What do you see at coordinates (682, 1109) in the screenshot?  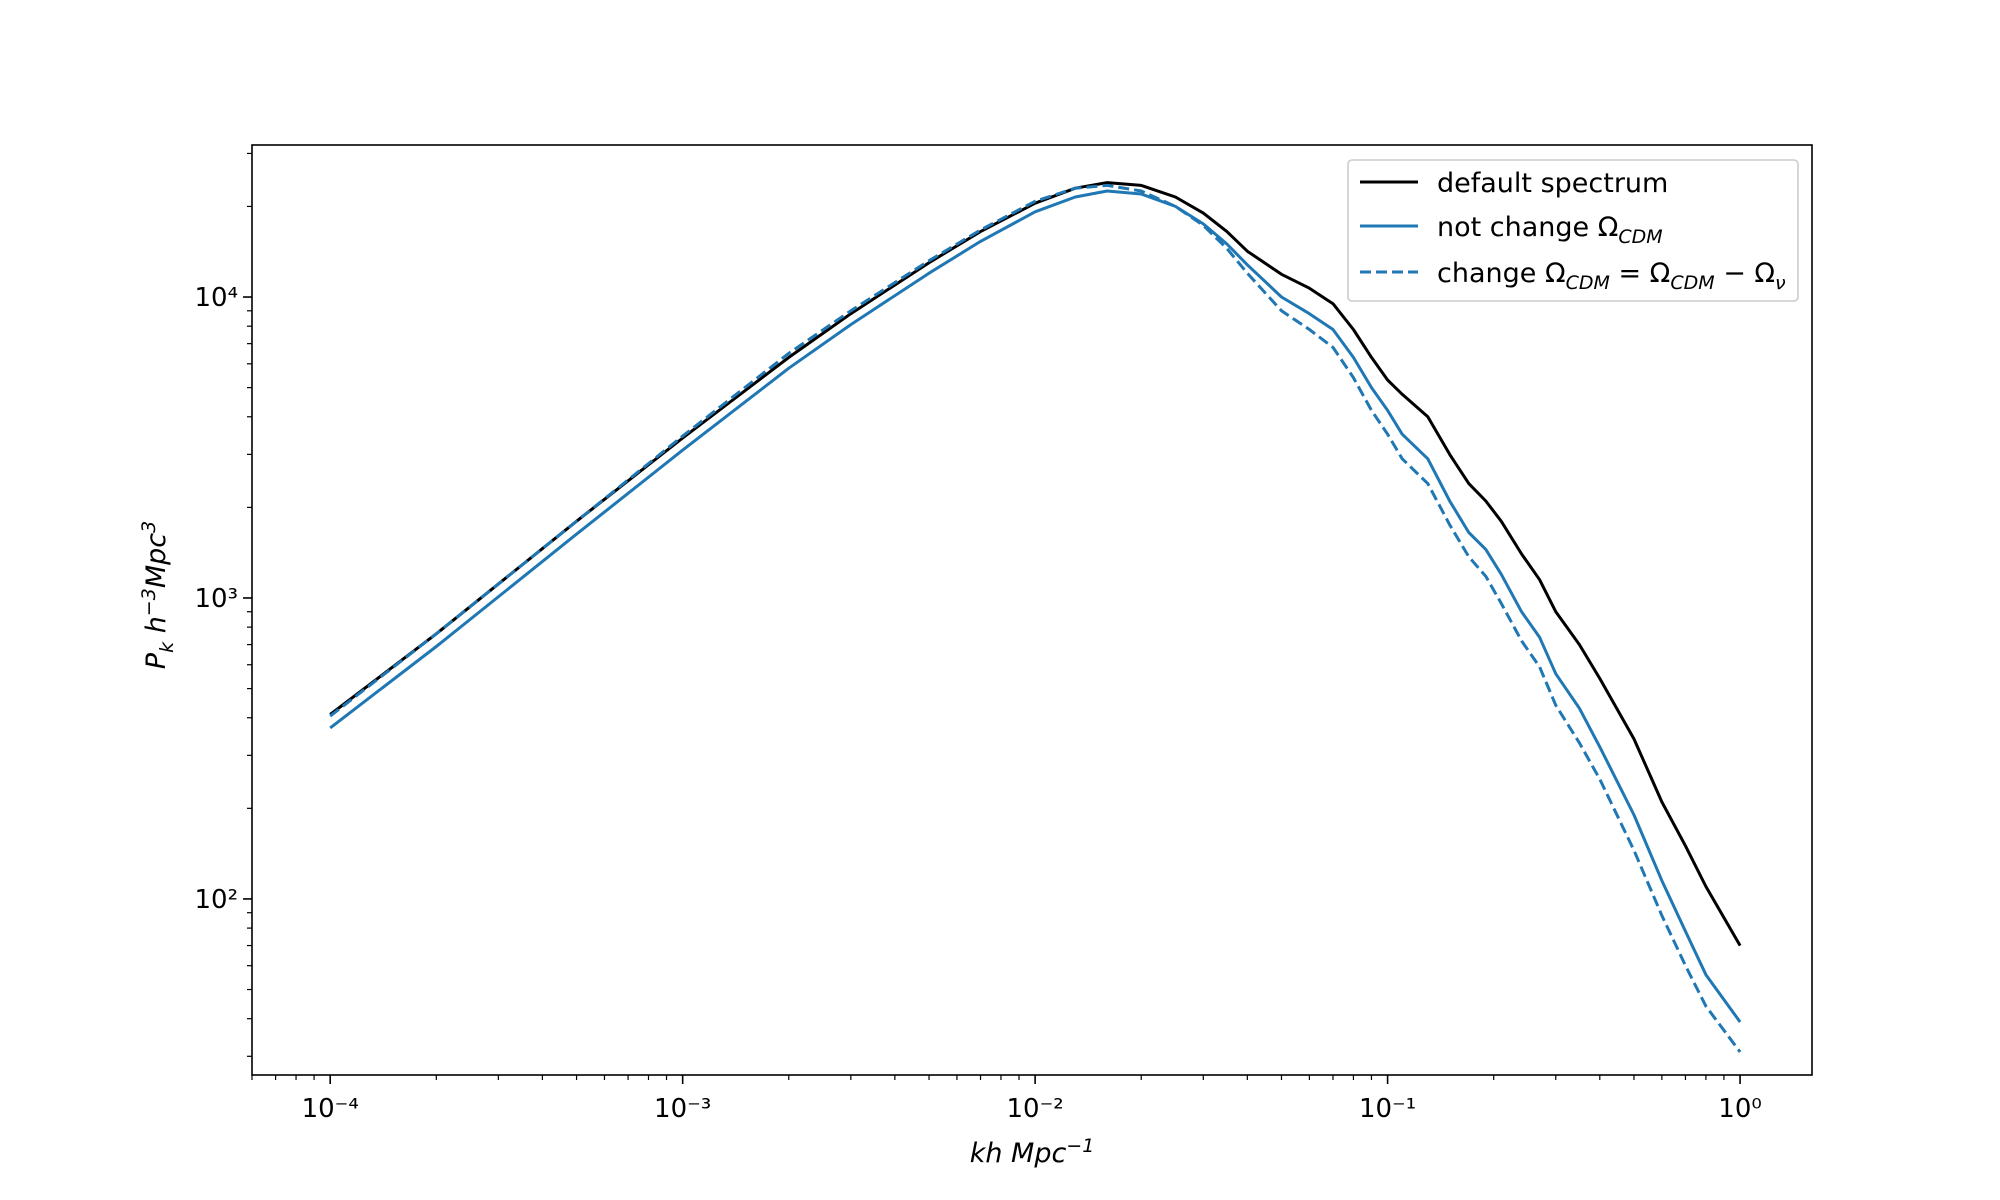 I see `x-tick-label: 10⁻³` at bounding box center [682, 1109].